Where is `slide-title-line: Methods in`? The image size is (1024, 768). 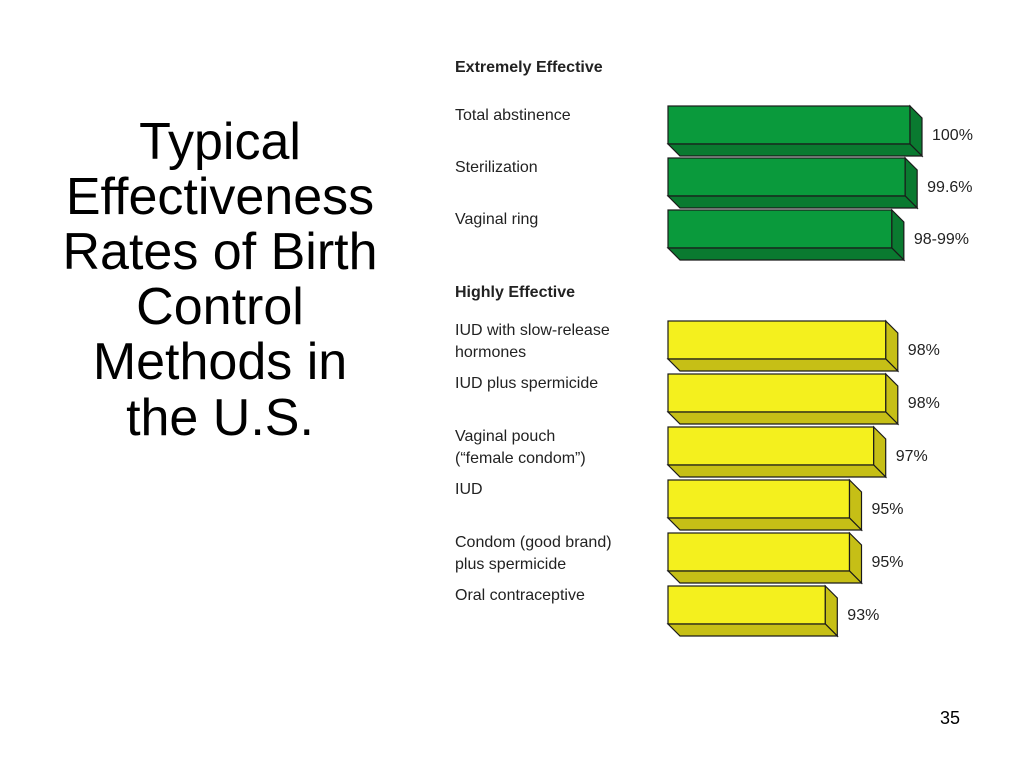
slide-title-line: Methods in is located at coordinates (220, 362).